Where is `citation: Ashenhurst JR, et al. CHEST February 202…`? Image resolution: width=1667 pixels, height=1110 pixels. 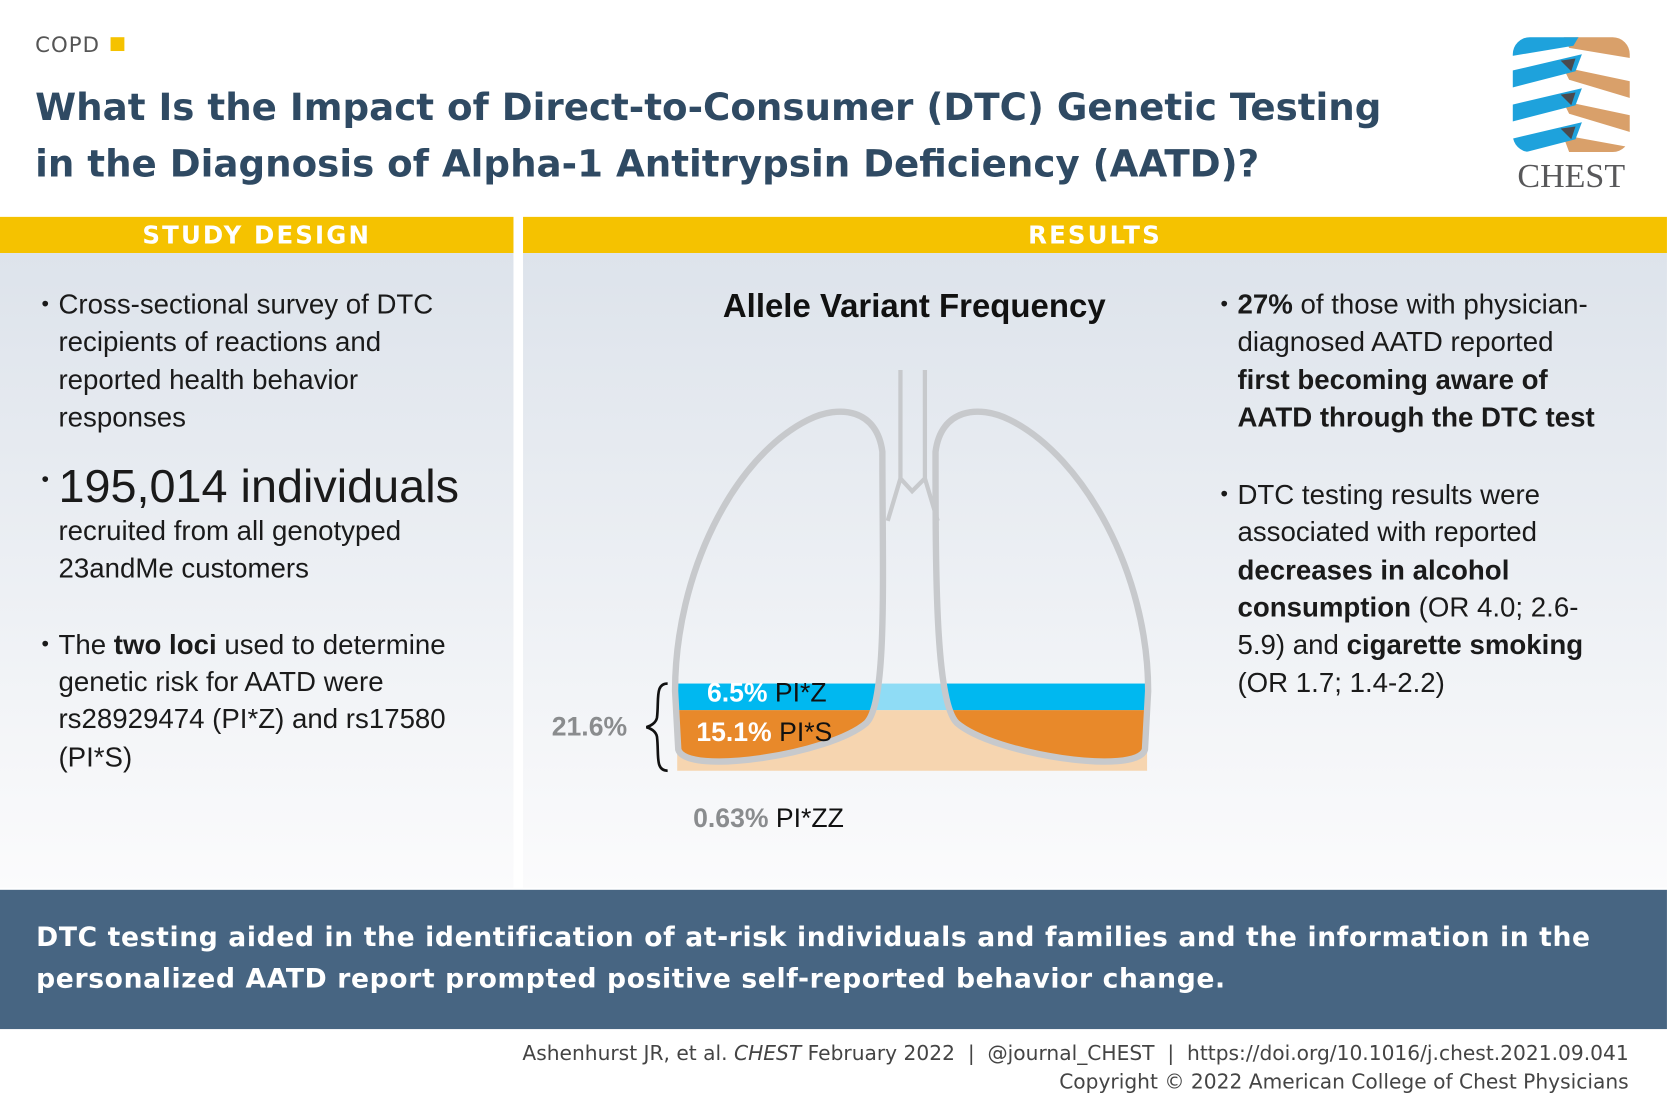 citation: Ashenhurst JR, et al. CHEST February 202… is located at coordinates (1075, 1053).